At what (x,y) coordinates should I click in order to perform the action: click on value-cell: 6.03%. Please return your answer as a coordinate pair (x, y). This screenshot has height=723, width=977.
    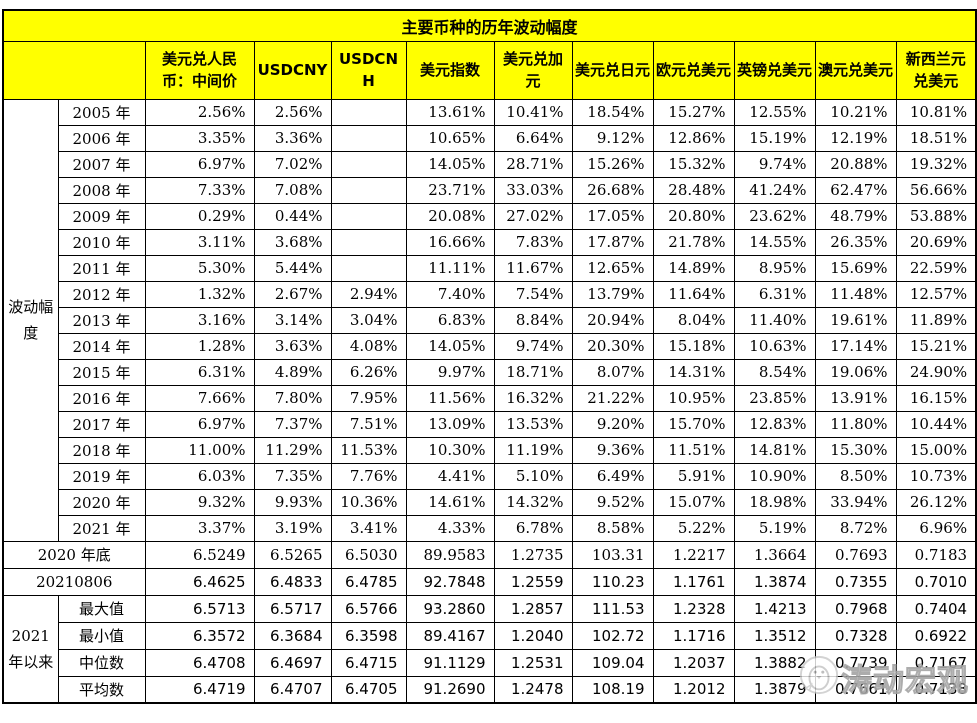
    Looking at the image, I should click on (199, 476).